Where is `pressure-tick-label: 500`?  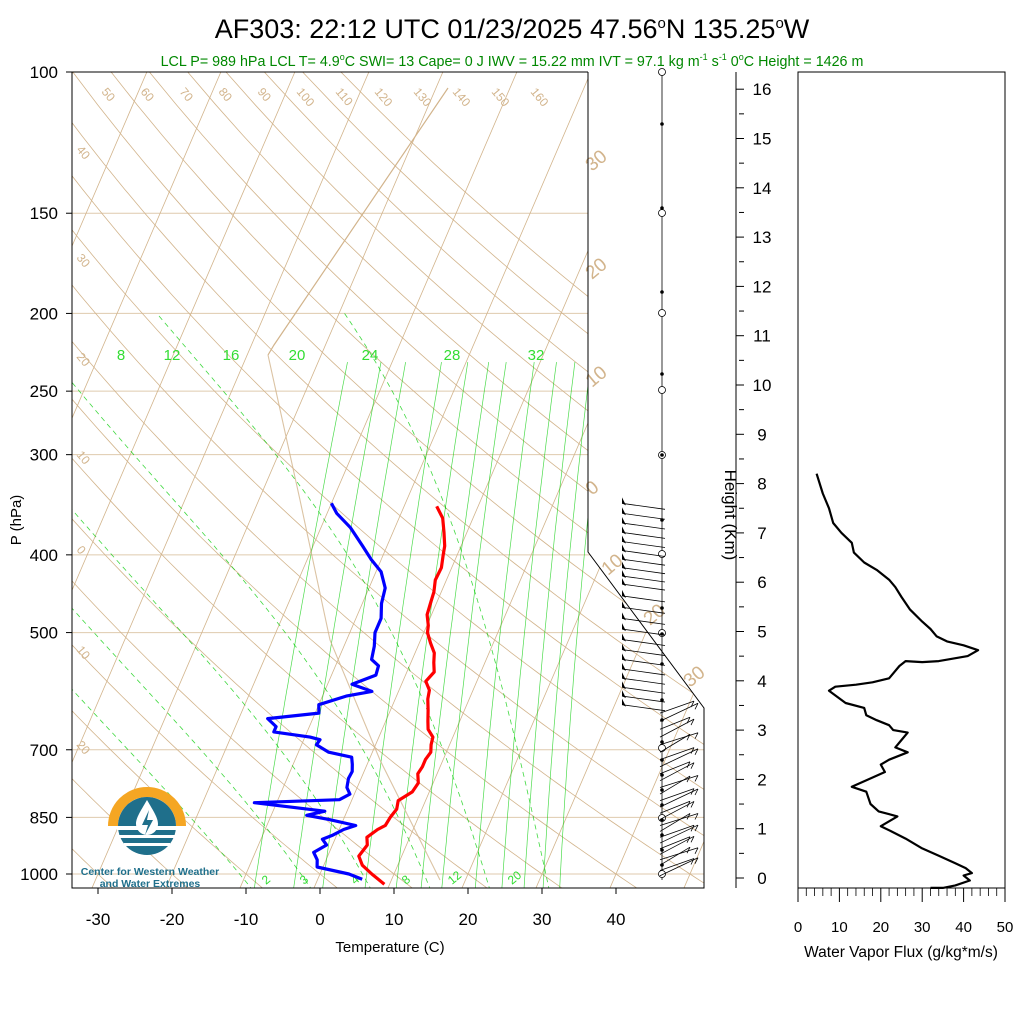
pressure-tick-label: 500 is located at coordinates (44, 633).